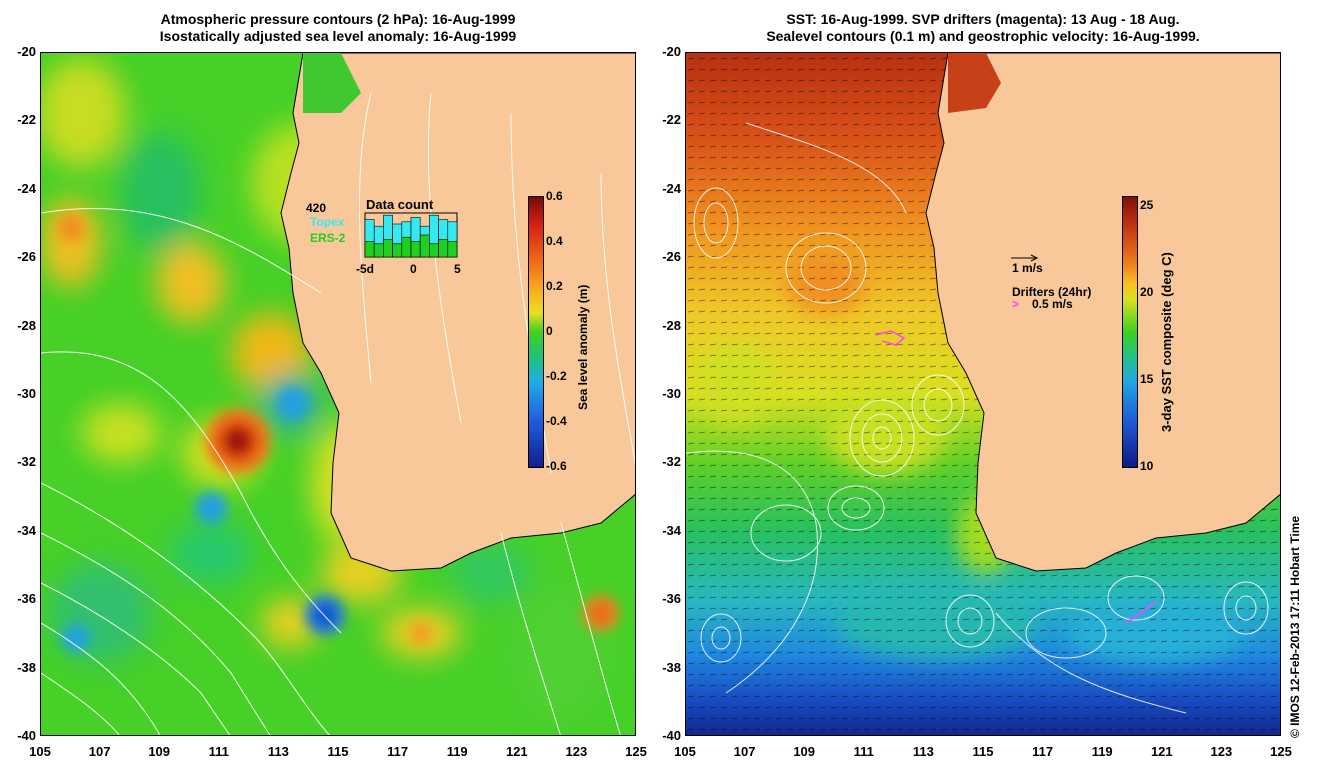  What do you see at coordinates (1052, 292) in the screenshot?
I see `drifters-legend-label: Drifters (24hr)` at bounding box center [1052, 292].